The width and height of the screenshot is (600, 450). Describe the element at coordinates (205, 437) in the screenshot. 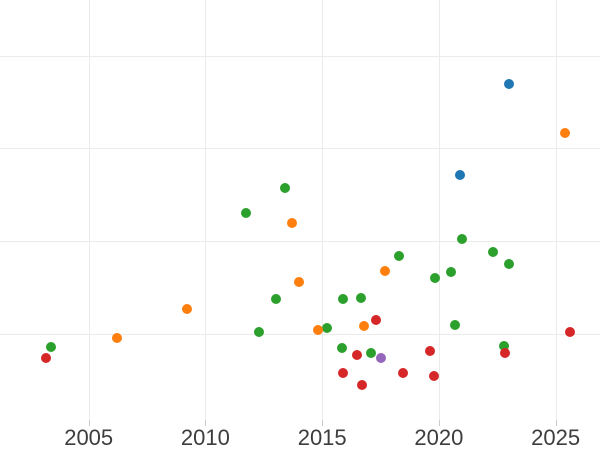

I see `x-tick-label: 2010` at that location.